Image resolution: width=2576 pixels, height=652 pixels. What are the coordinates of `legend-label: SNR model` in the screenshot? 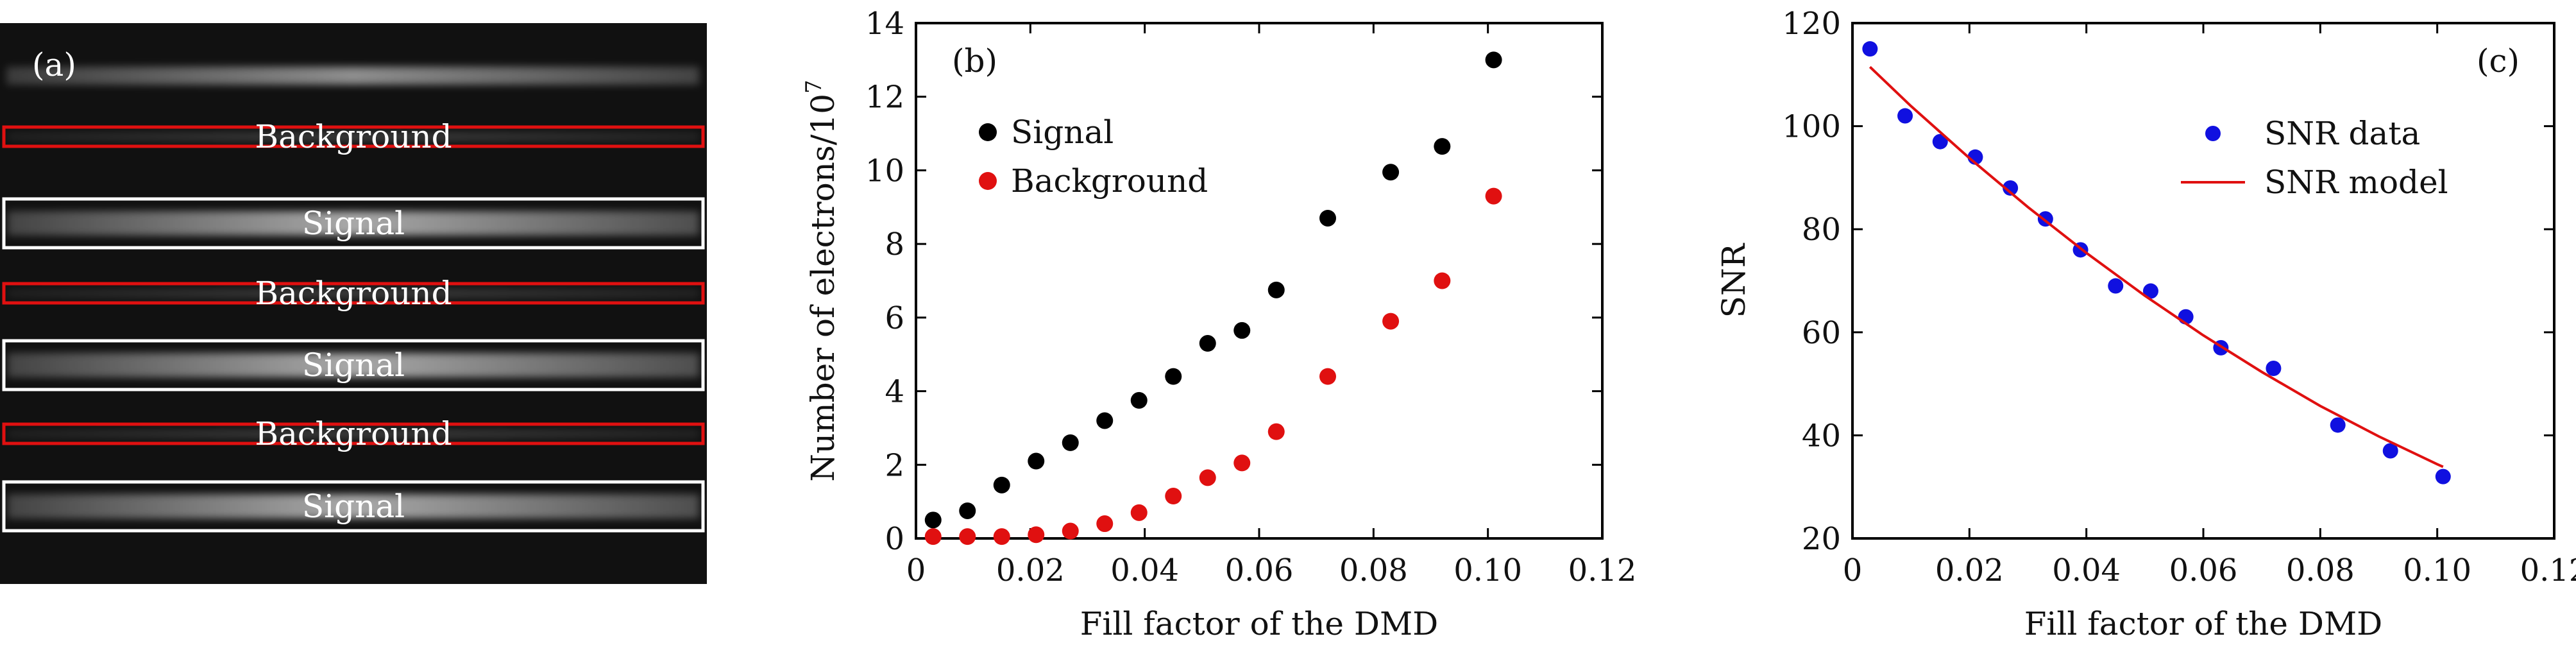 It's located at (2356, 182).